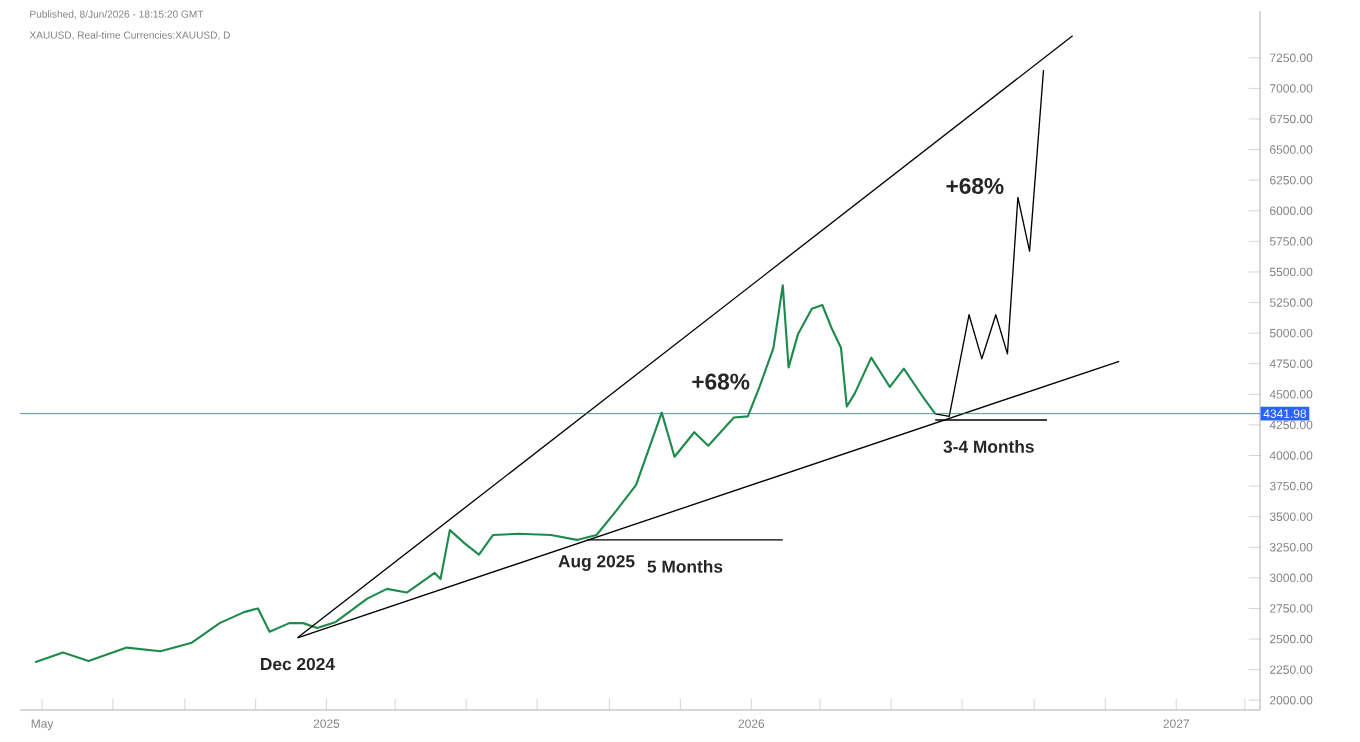  What do you see at coordinates (988, 446) in the screenshot?
I see `annotation: 3-4 Months` at bounding box center [988, 446].